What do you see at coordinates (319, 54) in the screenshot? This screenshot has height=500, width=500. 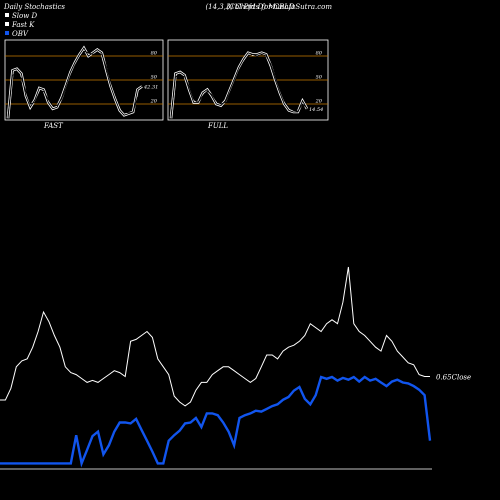 I see `full-tick-label: 80` at bounding box center [319, 54].